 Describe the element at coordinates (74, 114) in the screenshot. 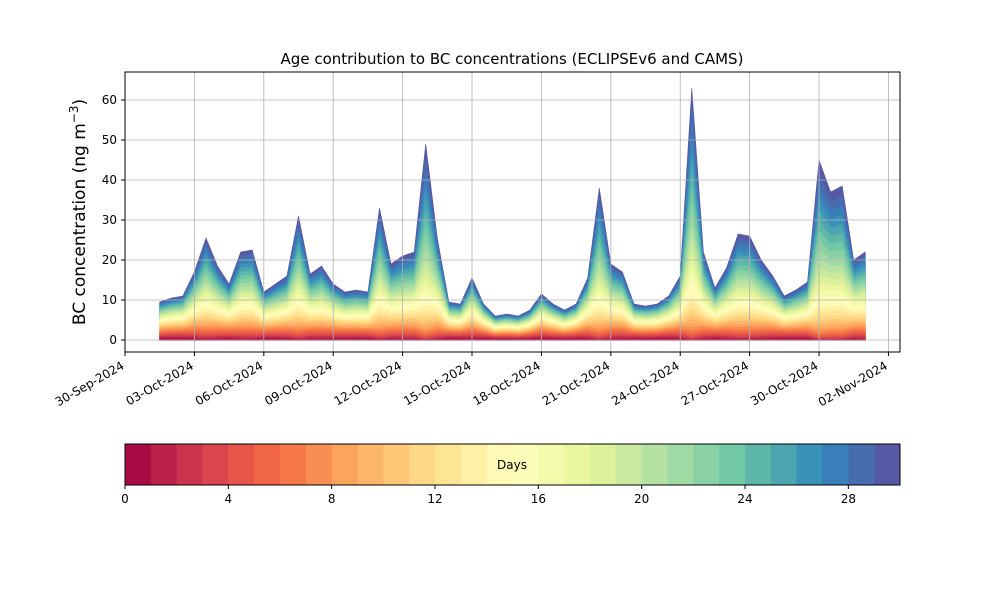

I see `y-axis-label-superscript: −3` at that location.